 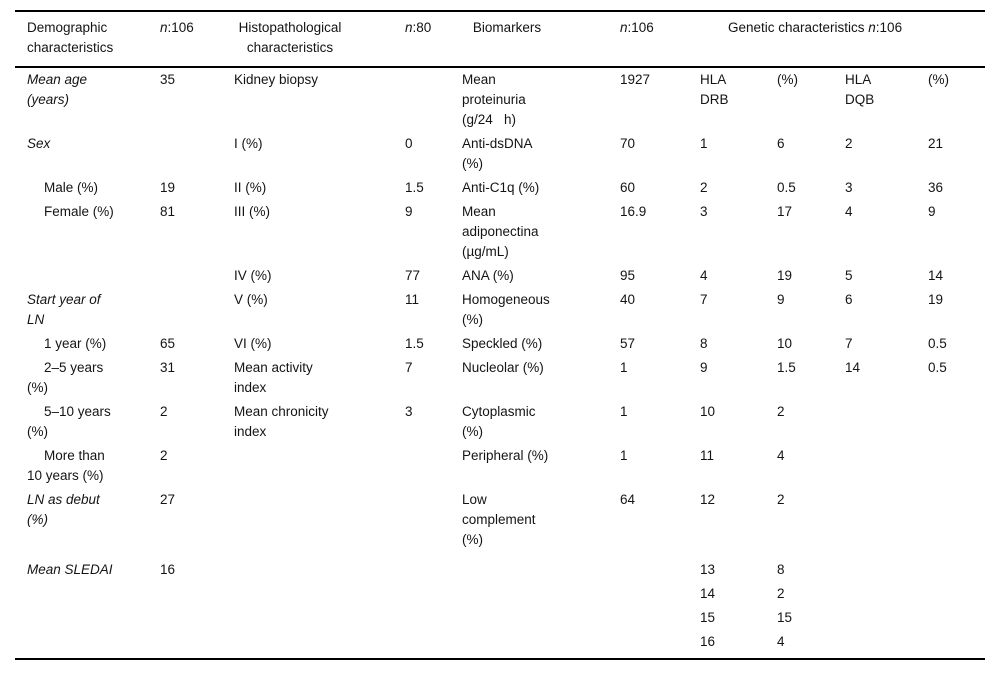 I want to click on table-cell: Male (%), so click(x=71, y=187).